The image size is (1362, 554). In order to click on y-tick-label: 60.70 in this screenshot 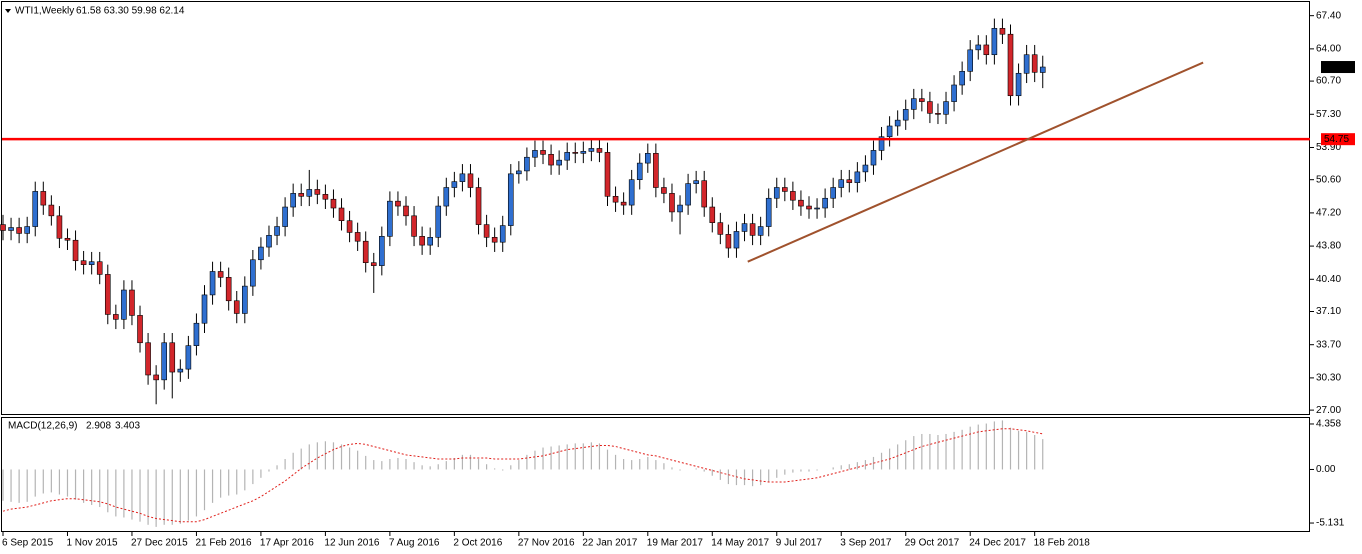, I will do `click(1328, 81)`.